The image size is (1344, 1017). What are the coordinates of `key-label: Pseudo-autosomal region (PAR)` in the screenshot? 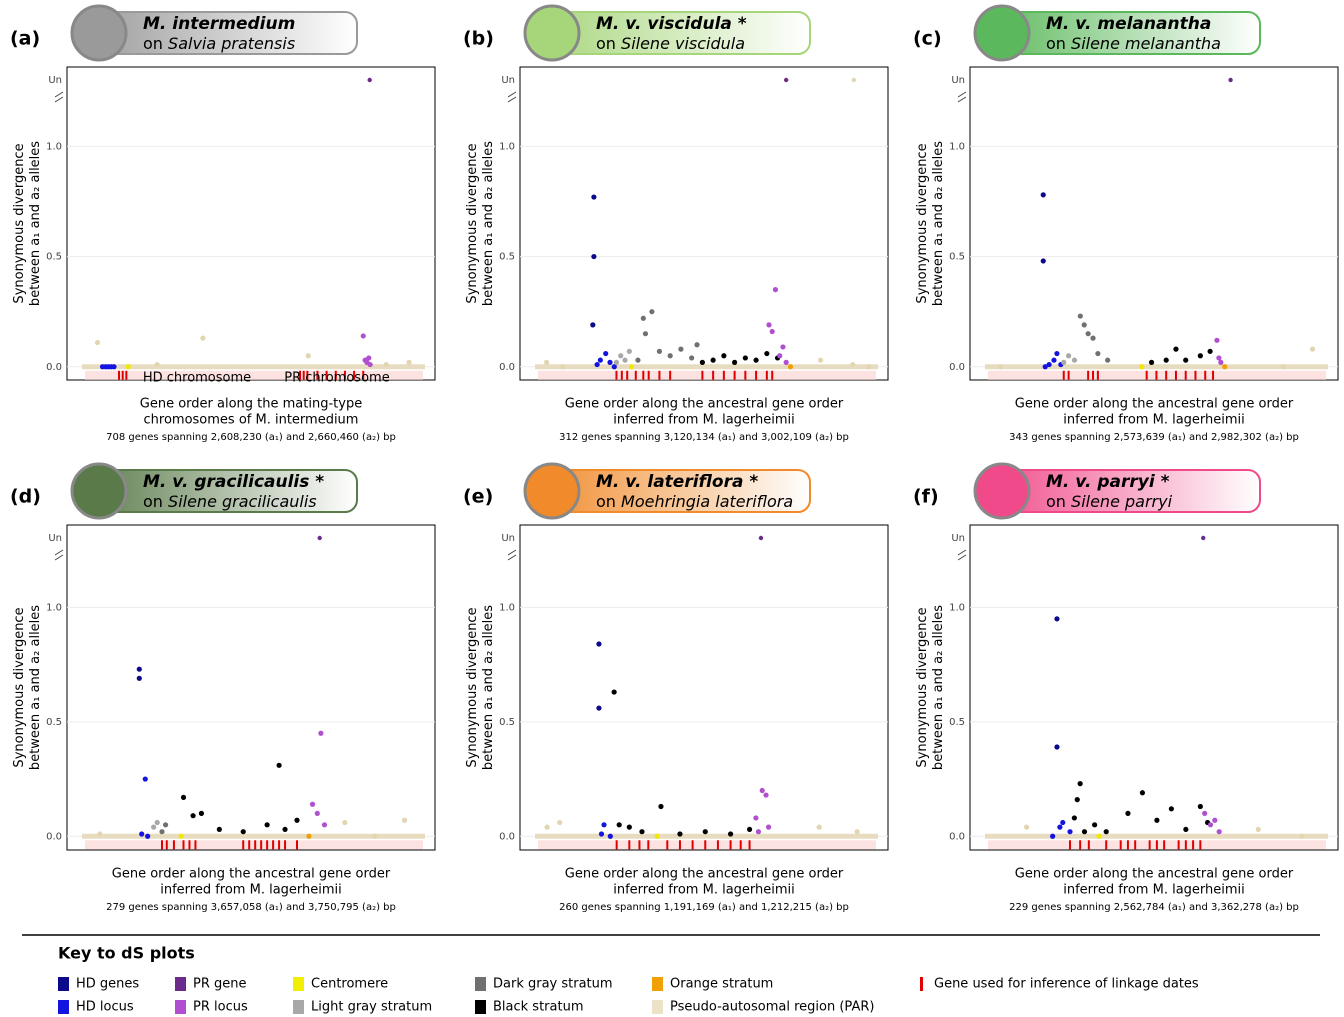 It's located at (772, 1007).